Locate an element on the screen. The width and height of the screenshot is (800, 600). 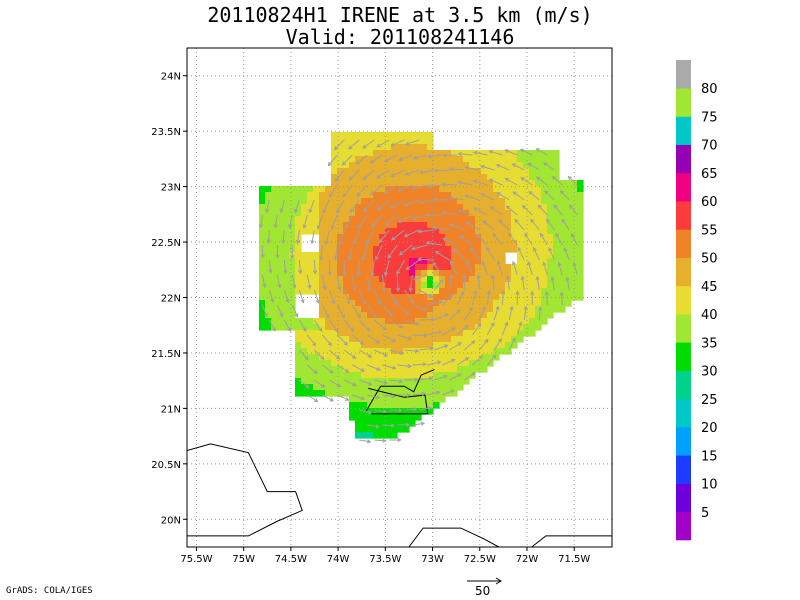
vector-scale-arrow is located at coordinates (484, 581).